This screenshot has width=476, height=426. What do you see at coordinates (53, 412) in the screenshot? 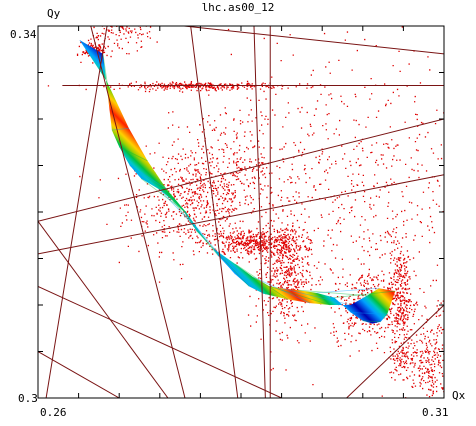
I see `x-tick-label-left: 0.26` at bounding box center [53, 412].